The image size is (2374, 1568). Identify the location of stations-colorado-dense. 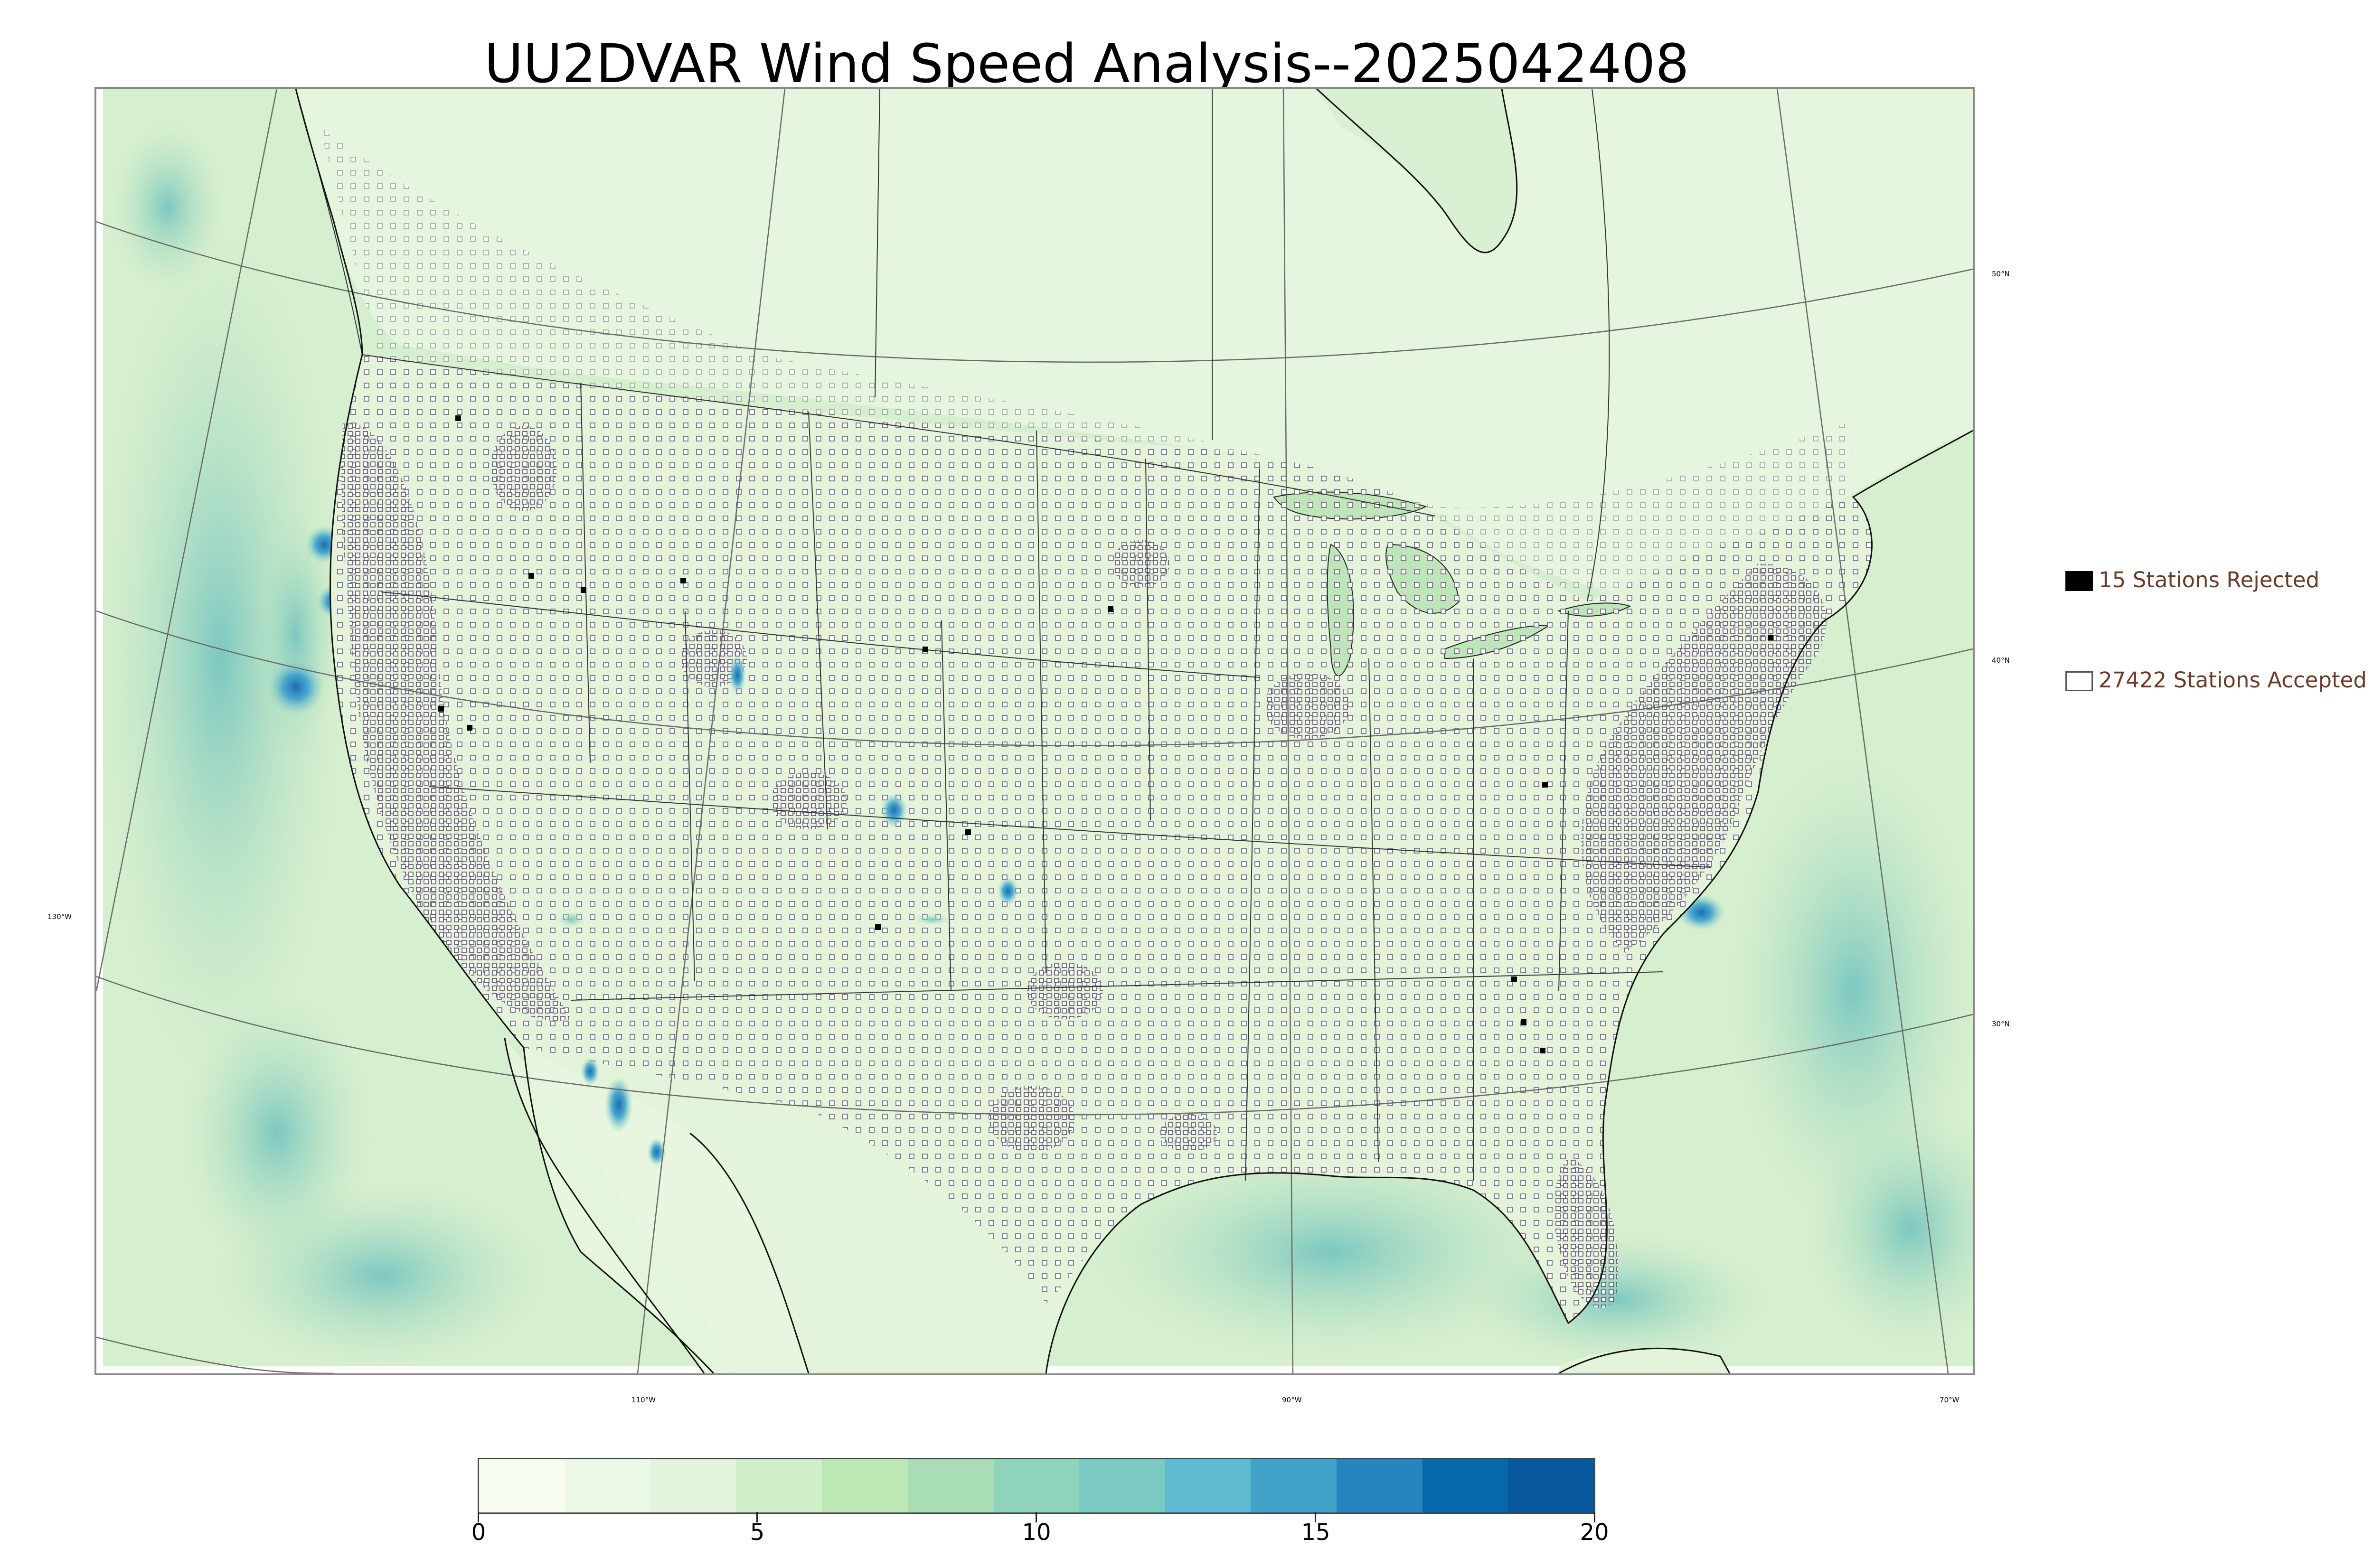
(809, 801).